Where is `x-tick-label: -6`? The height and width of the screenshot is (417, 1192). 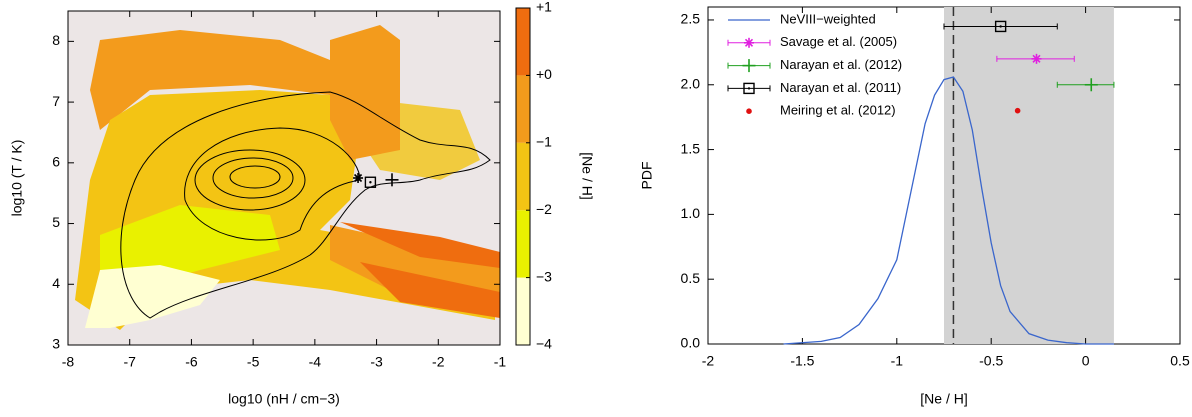 x-tick-label: -6 is located at coordinates (191, 362).